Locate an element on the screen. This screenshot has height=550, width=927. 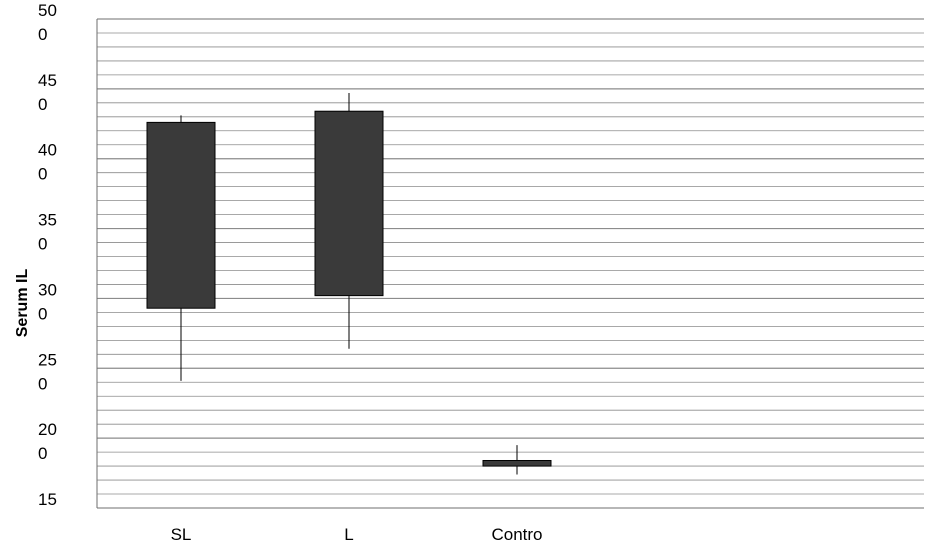
x-category-label: SL is located at coordinates (181, 534).